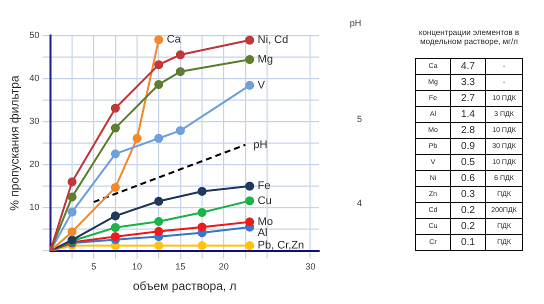 The image size is (544, 304). Describe the element at coordinates (265, 222) in the screenshot. I see `series-label: Mo` at that location.